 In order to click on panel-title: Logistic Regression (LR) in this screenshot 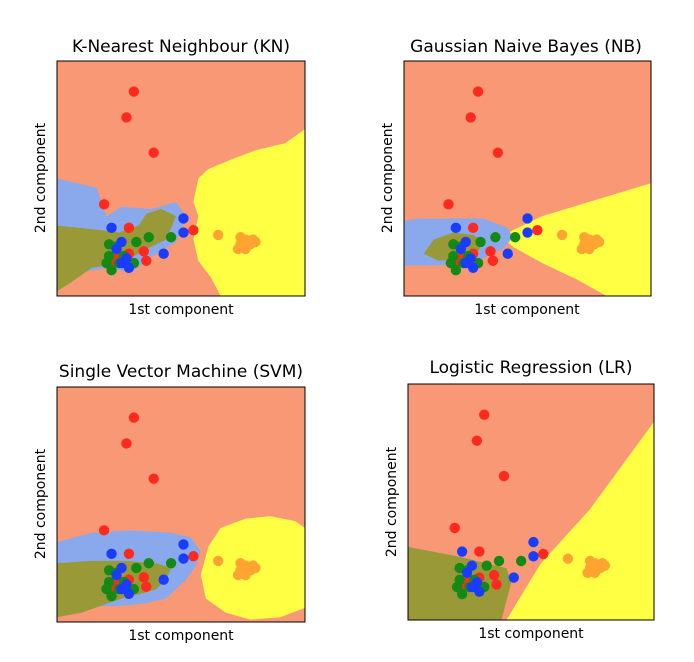, I will do `click(530, 368)`.